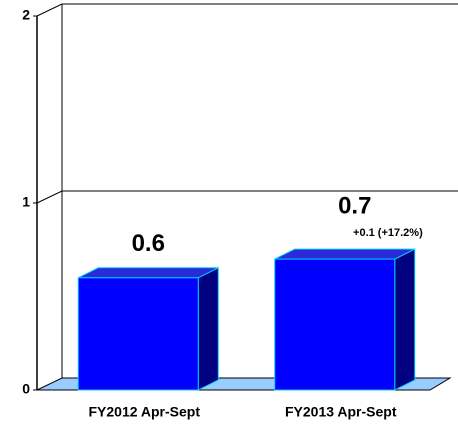 The image size is (458, 425). What do you see at coordinates (26, 389) in the screenshot?
I see `y-tick-label: 0` at bounding box center [26, 389].